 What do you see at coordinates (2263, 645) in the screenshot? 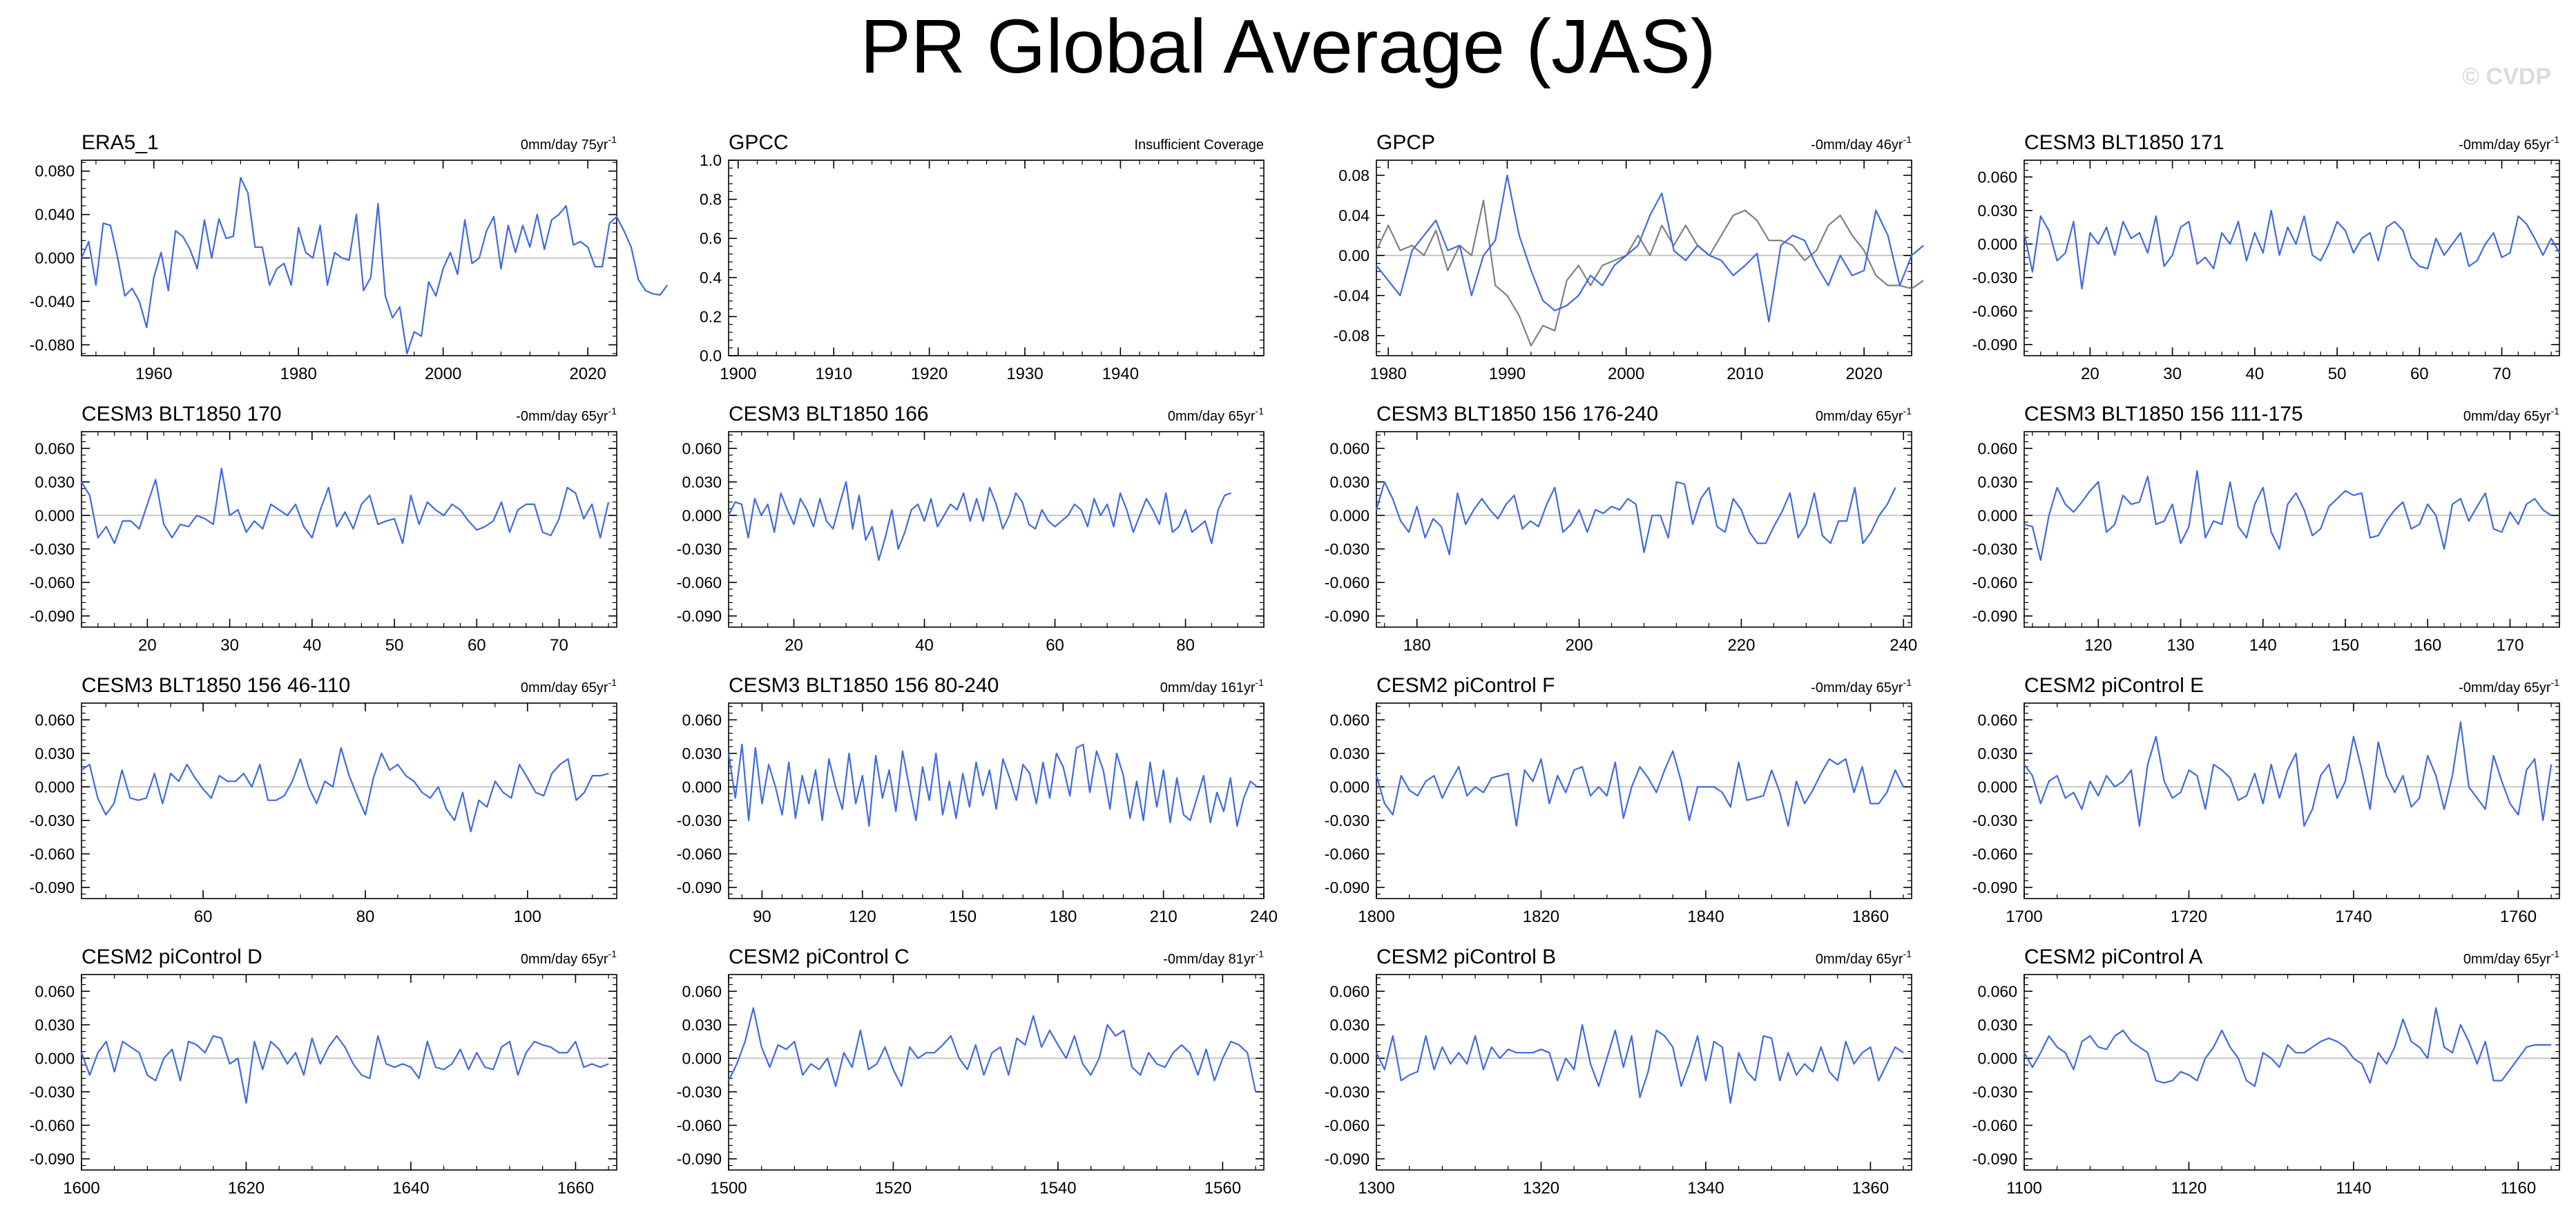
I see `x-tick-label: 140` at bounding box center [2263, 645].